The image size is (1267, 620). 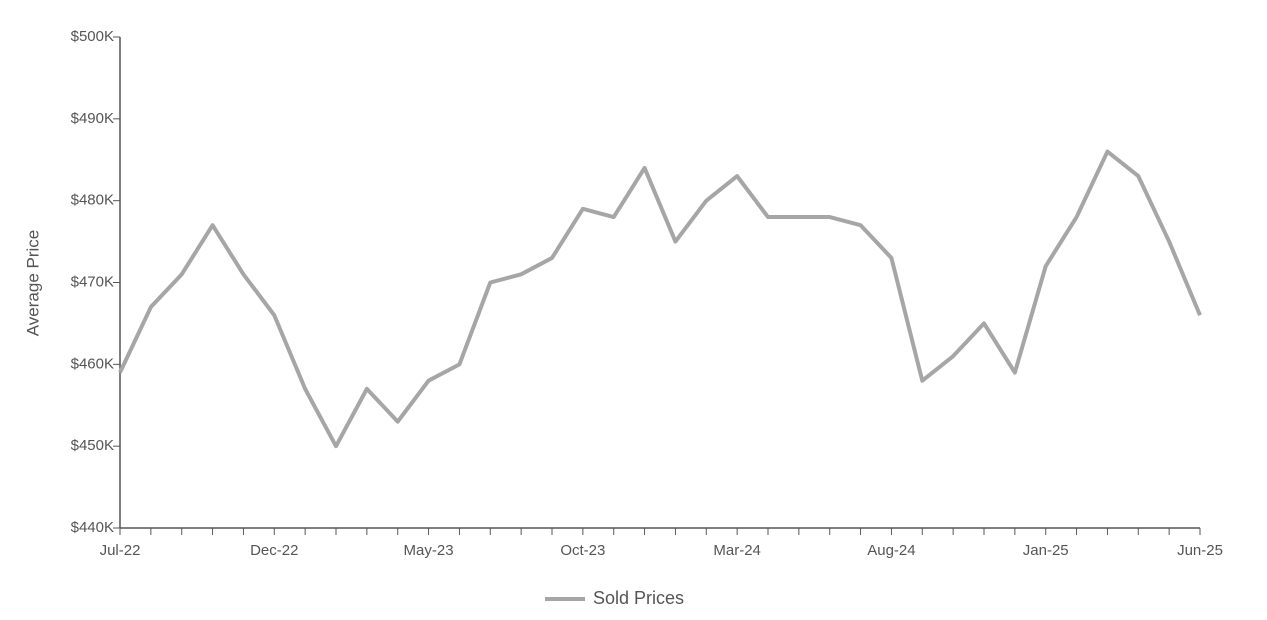 What do you see at coordinates (32, 283) in the screenshot?
I see `y-axis-label: Average Price` at bounding box center [32, 283].